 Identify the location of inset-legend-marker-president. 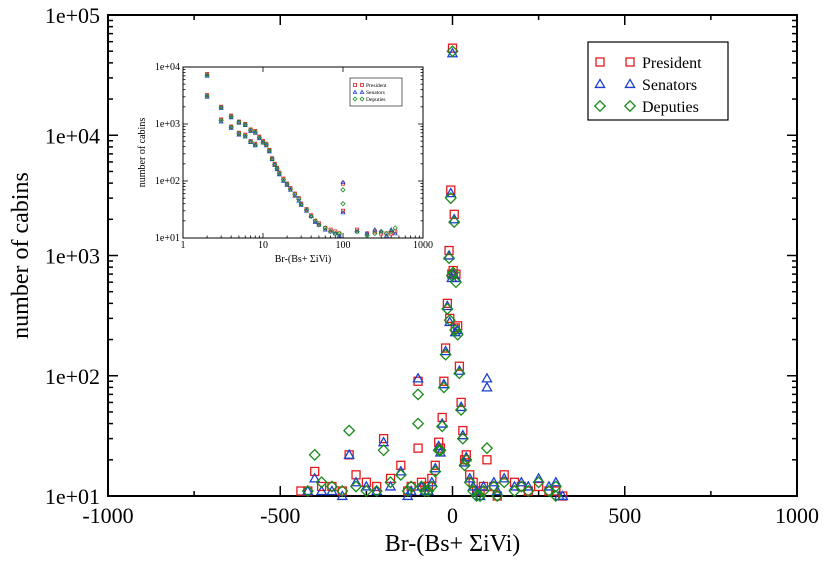
(362, 85).